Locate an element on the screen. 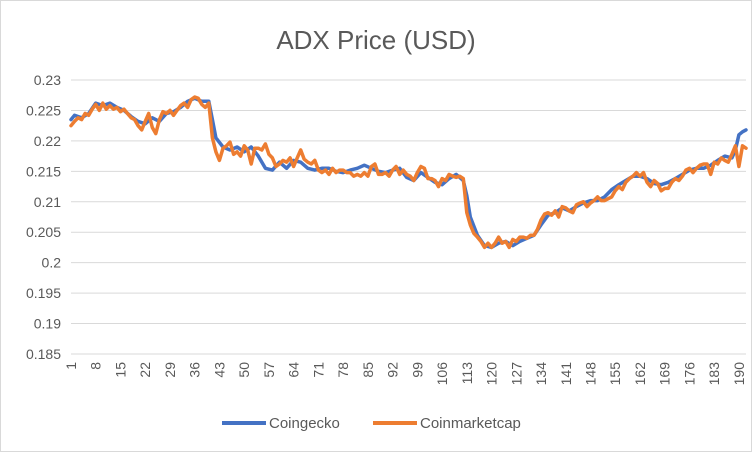 This screenshot has height=456, width=752. y-tick-label: 0.205 is located at coordinates (43, 232).